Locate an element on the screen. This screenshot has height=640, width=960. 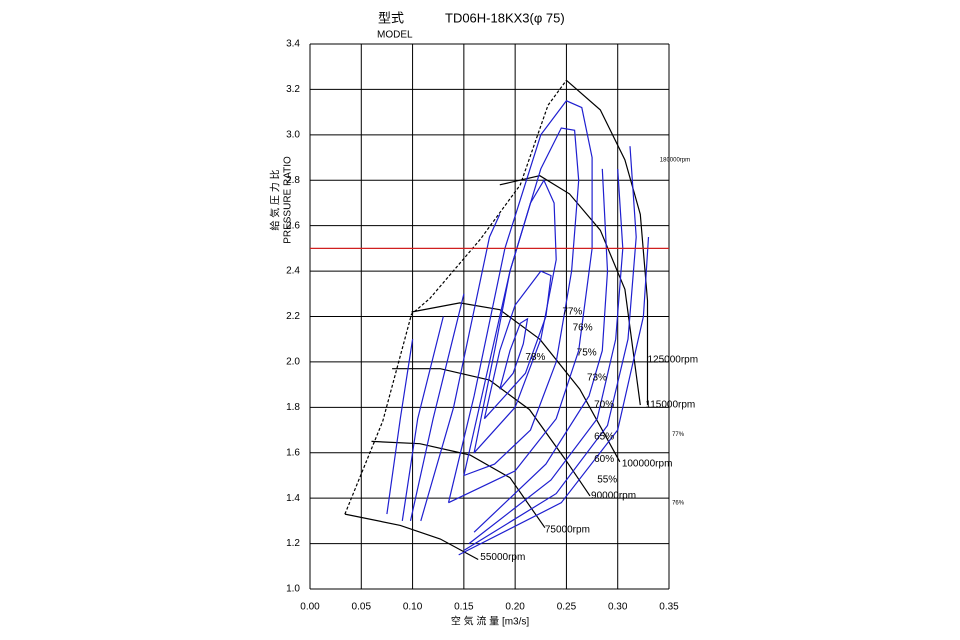
x-label: 空 気 流 量 [m3/s] is located at coordinates (490, 621).